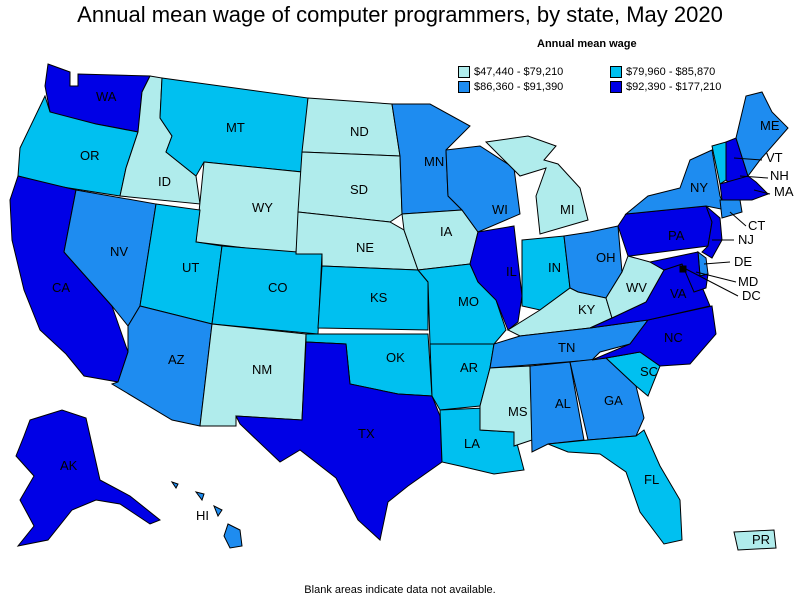  Describe the element at coordinates (359, 189) in the screenshot. I see `state-label-sd: SD` at that location.